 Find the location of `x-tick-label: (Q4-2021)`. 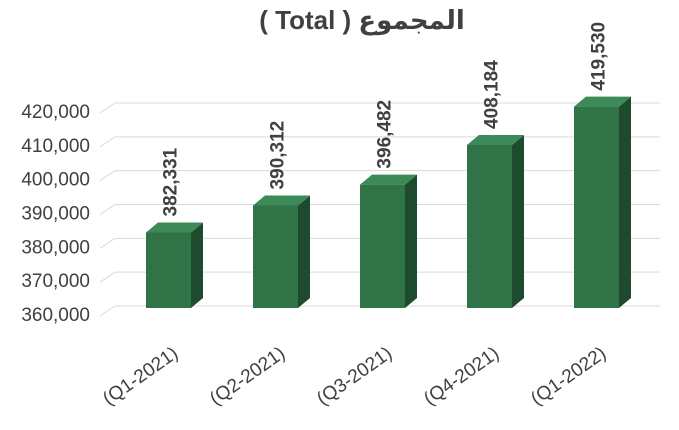

x-tick-label: (Q4-2021) is located at coordinates (461, 376).